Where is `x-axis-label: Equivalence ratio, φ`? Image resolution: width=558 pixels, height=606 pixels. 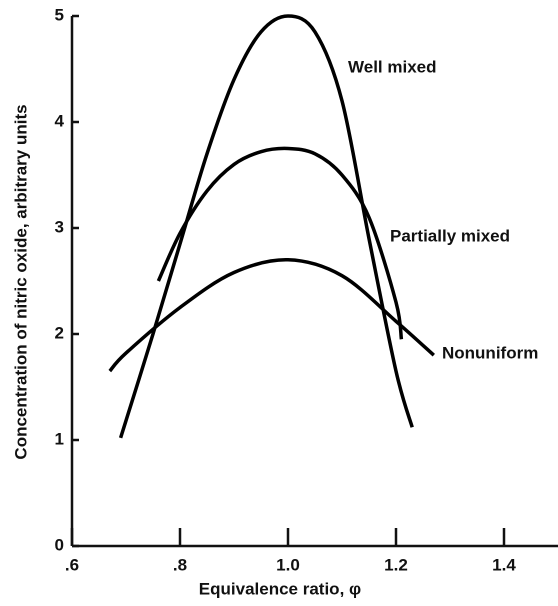 x-axis-label: Equivalence ratio, φ is located at coordinates (280, 588).